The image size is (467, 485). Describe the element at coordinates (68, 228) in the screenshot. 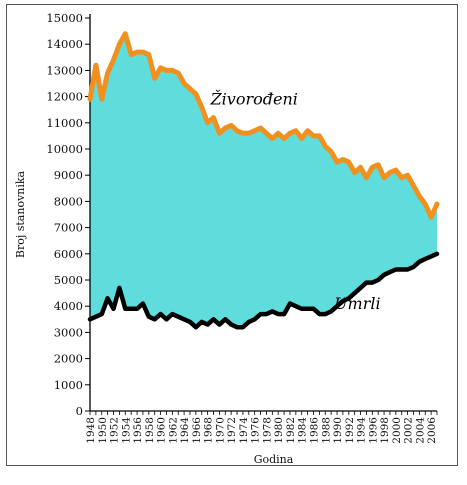

I see `y-tick-label: 7000` at that location.